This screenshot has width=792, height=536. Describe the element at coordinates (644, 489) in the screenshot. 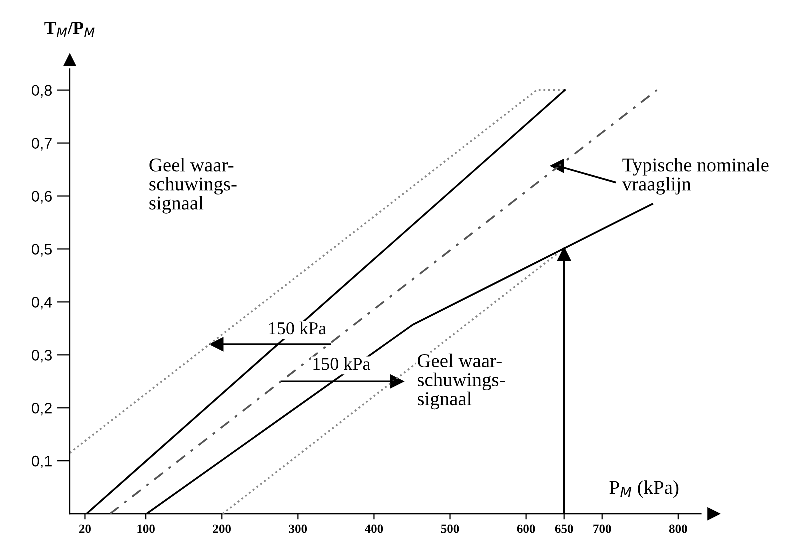

I see `x-axis-title: P$_{M}$ (kPa)` at that location.